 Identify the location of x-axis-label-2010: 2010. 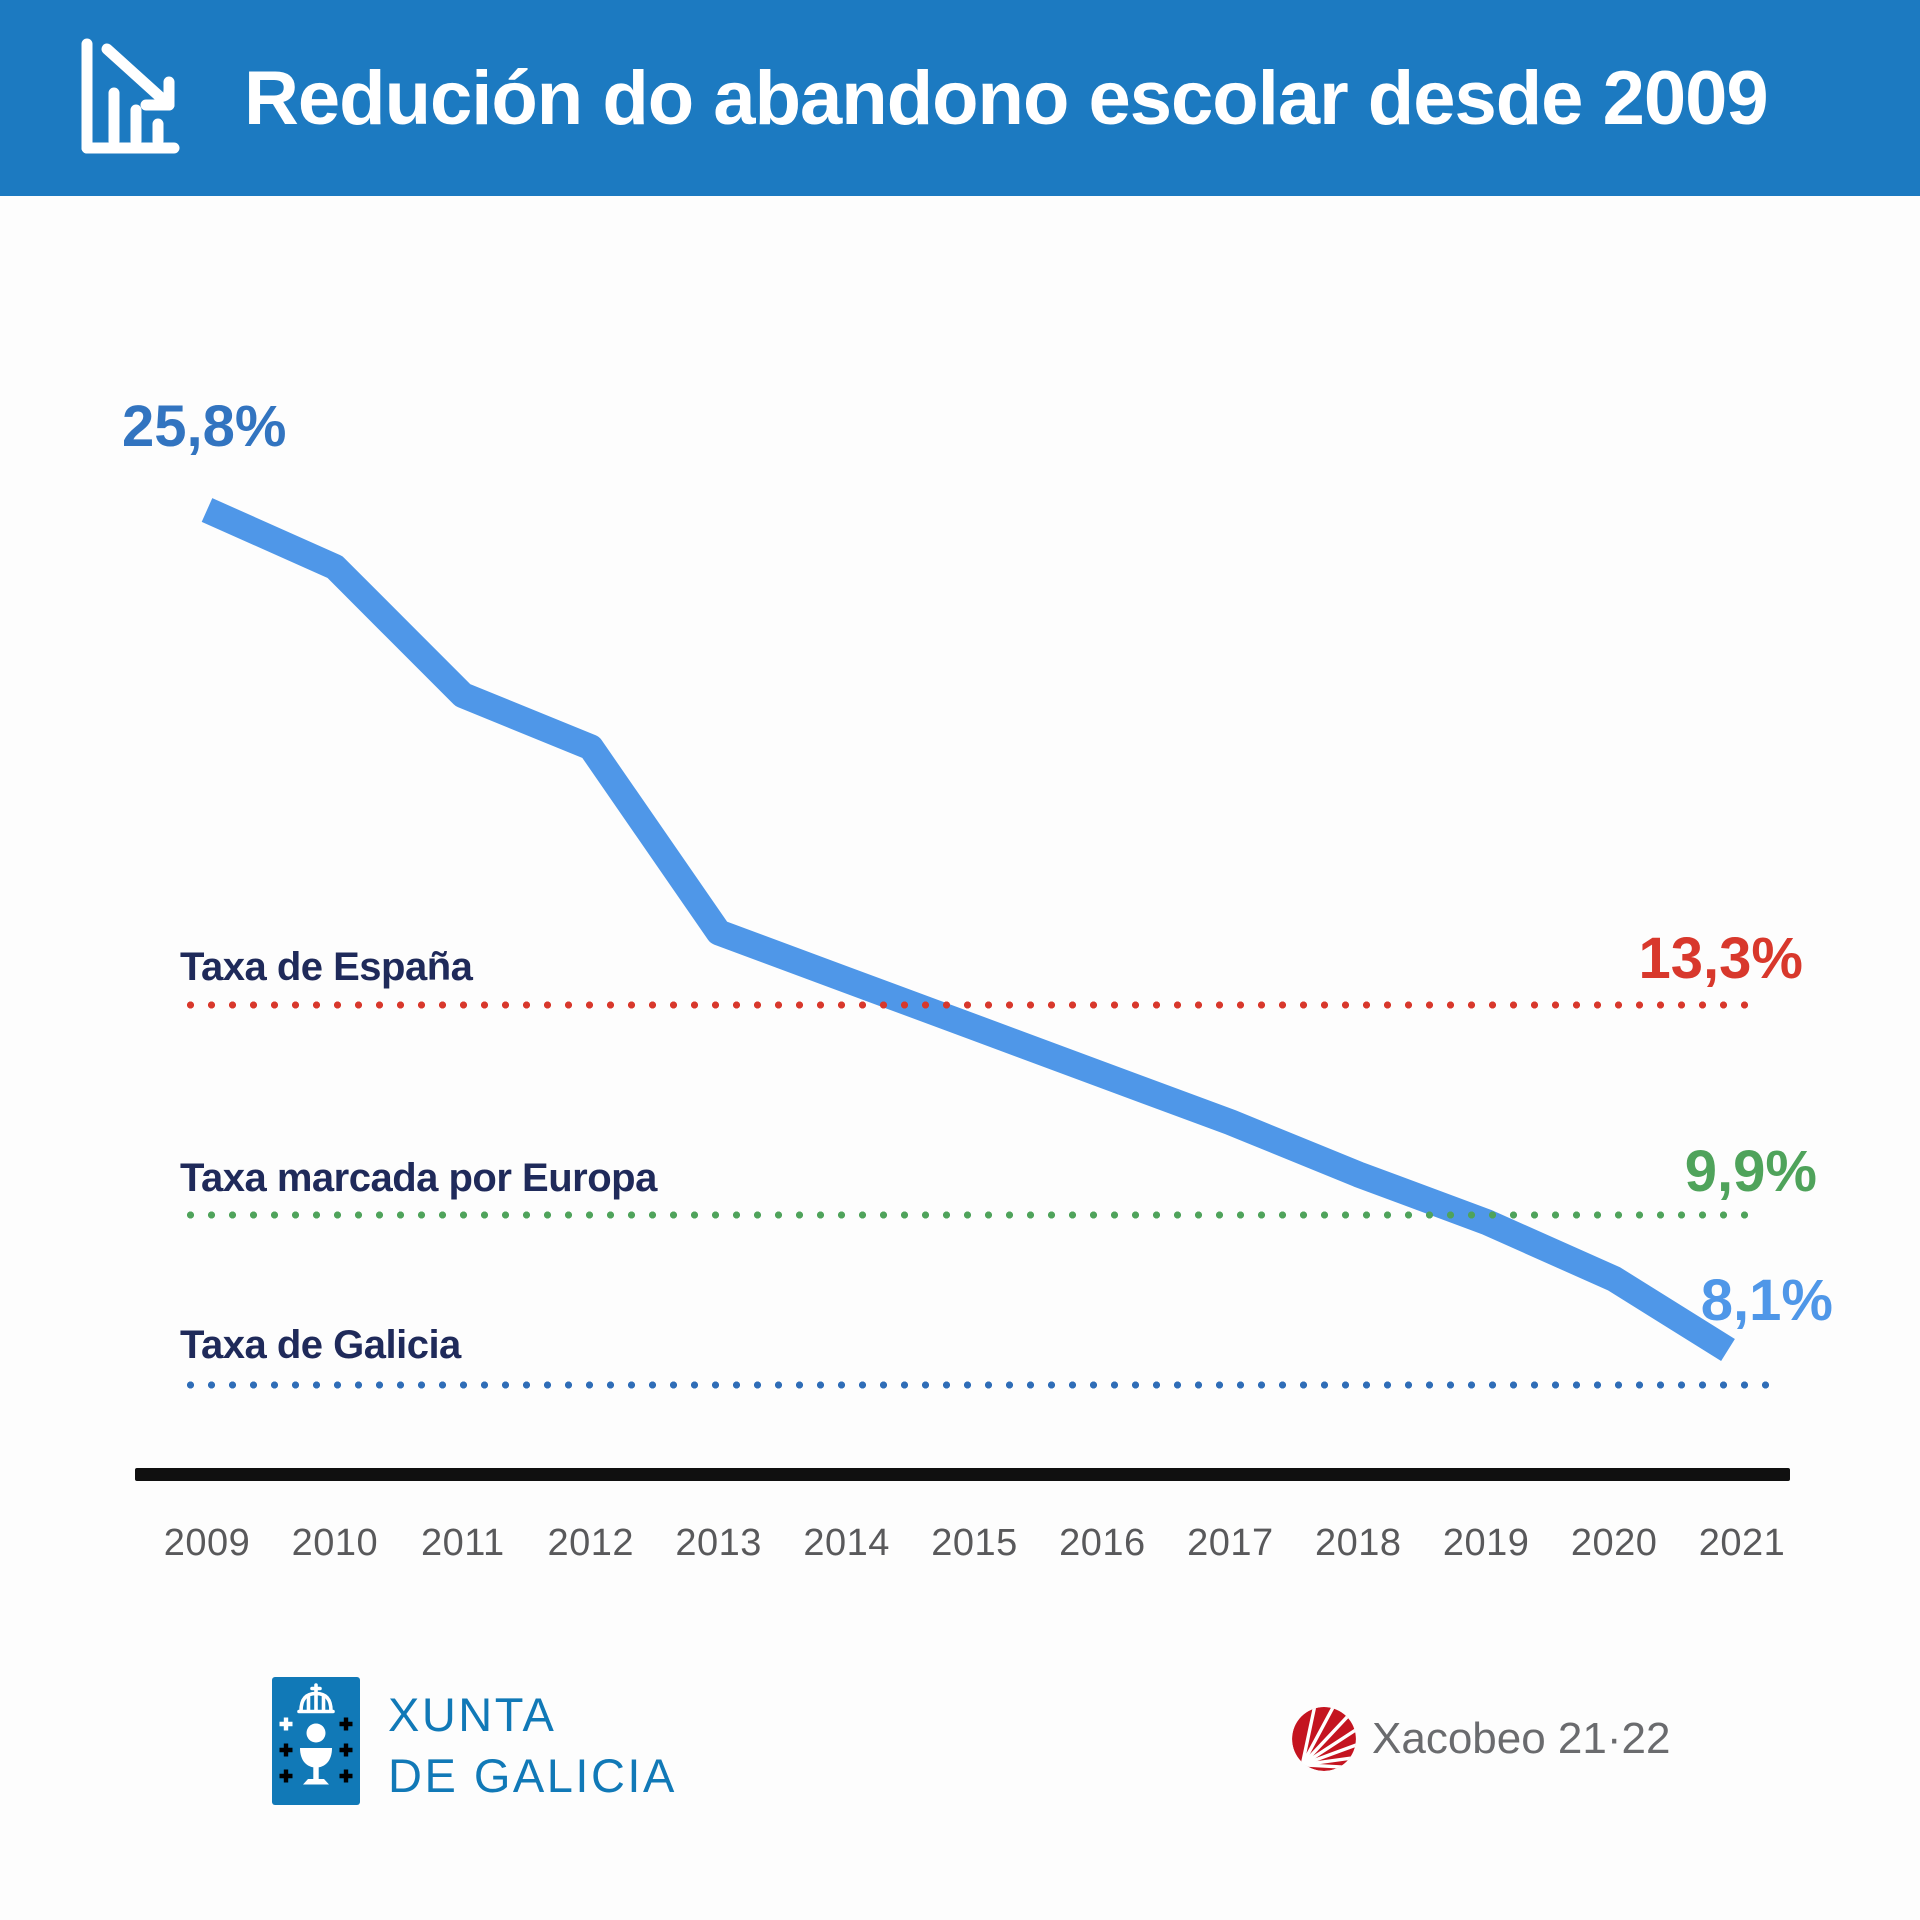
(335, 1543).